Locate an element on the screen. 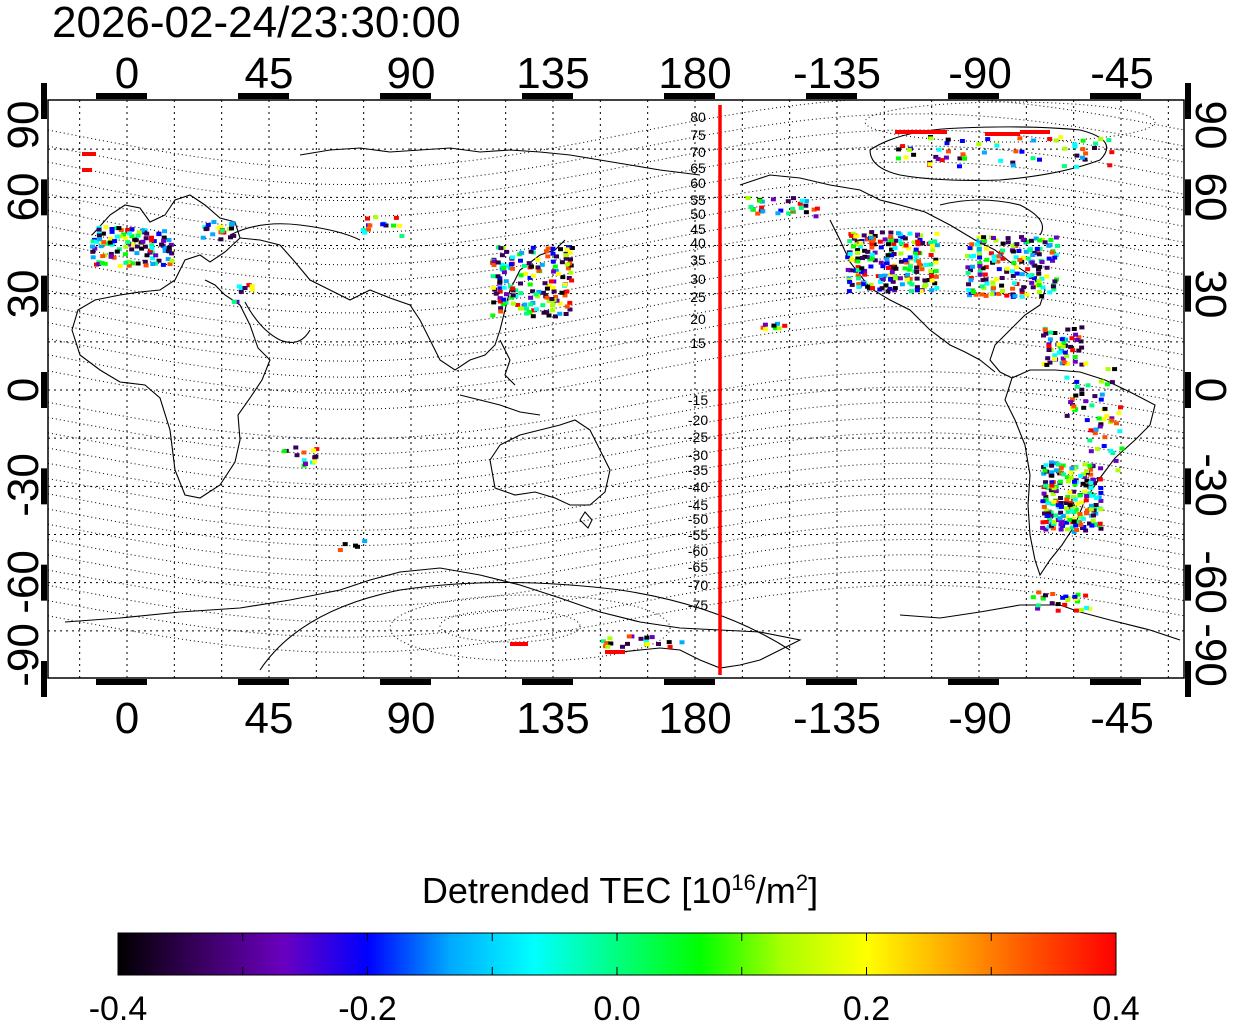 The image size is (1240, 1024). top-lon-labels: 0 45 90 135 180 -135 -90 -45 is located at coordinates (634, 73).